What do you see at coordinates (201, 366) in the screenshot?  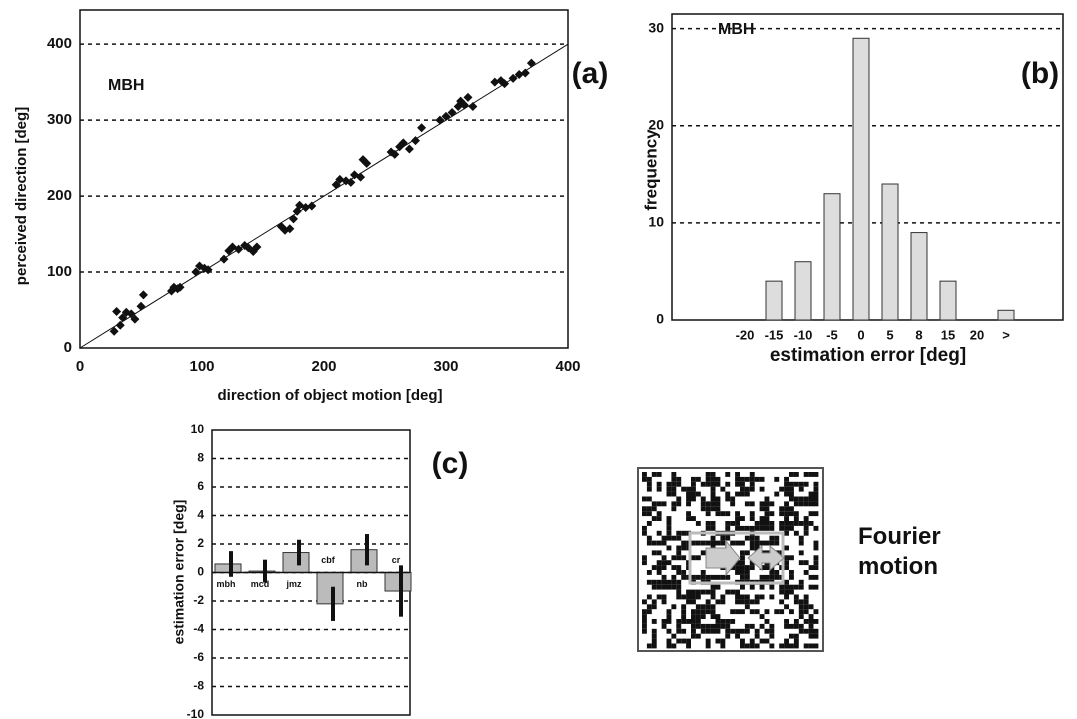 I see `x-tick-label: 100` at bounding box center [201, 366].